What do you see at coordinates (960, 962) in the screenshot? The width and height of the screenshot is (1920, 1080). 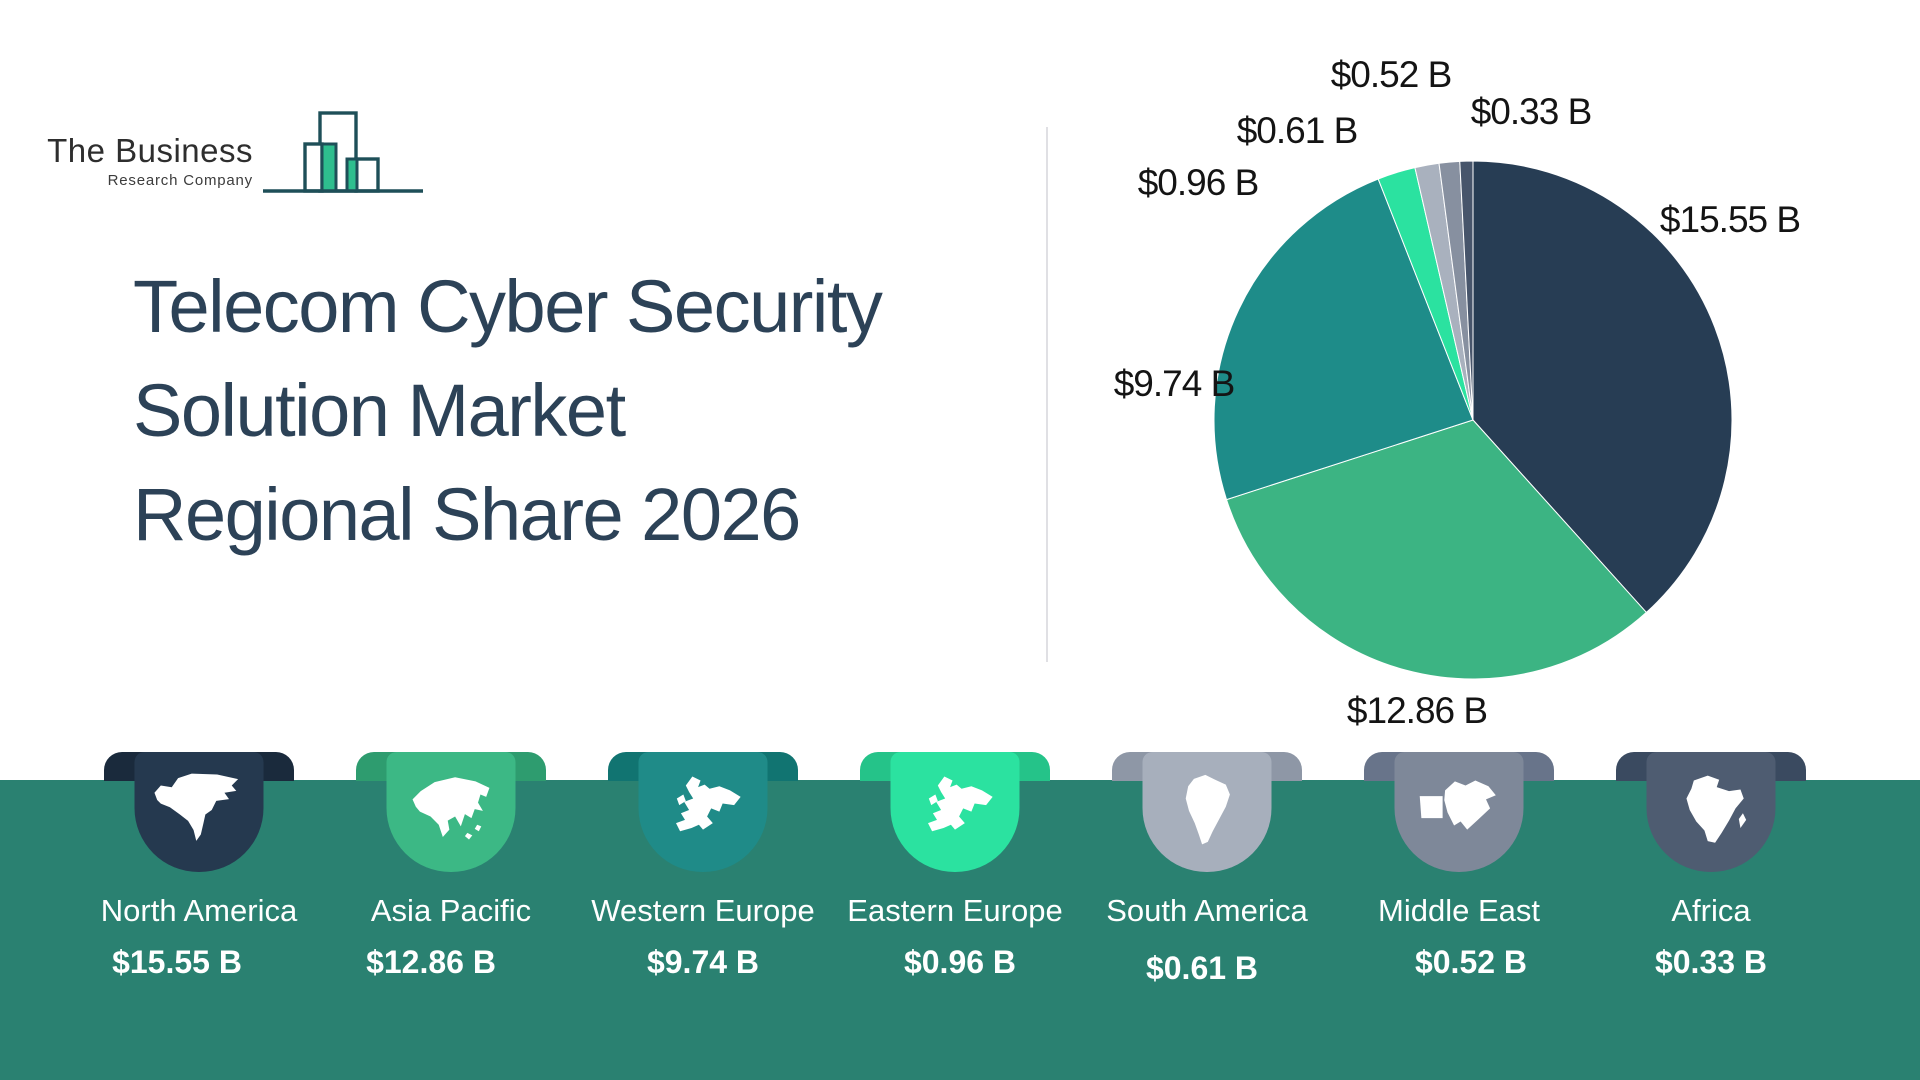 I see `region-value: $0.96 B` at bounding box center [960, 962].